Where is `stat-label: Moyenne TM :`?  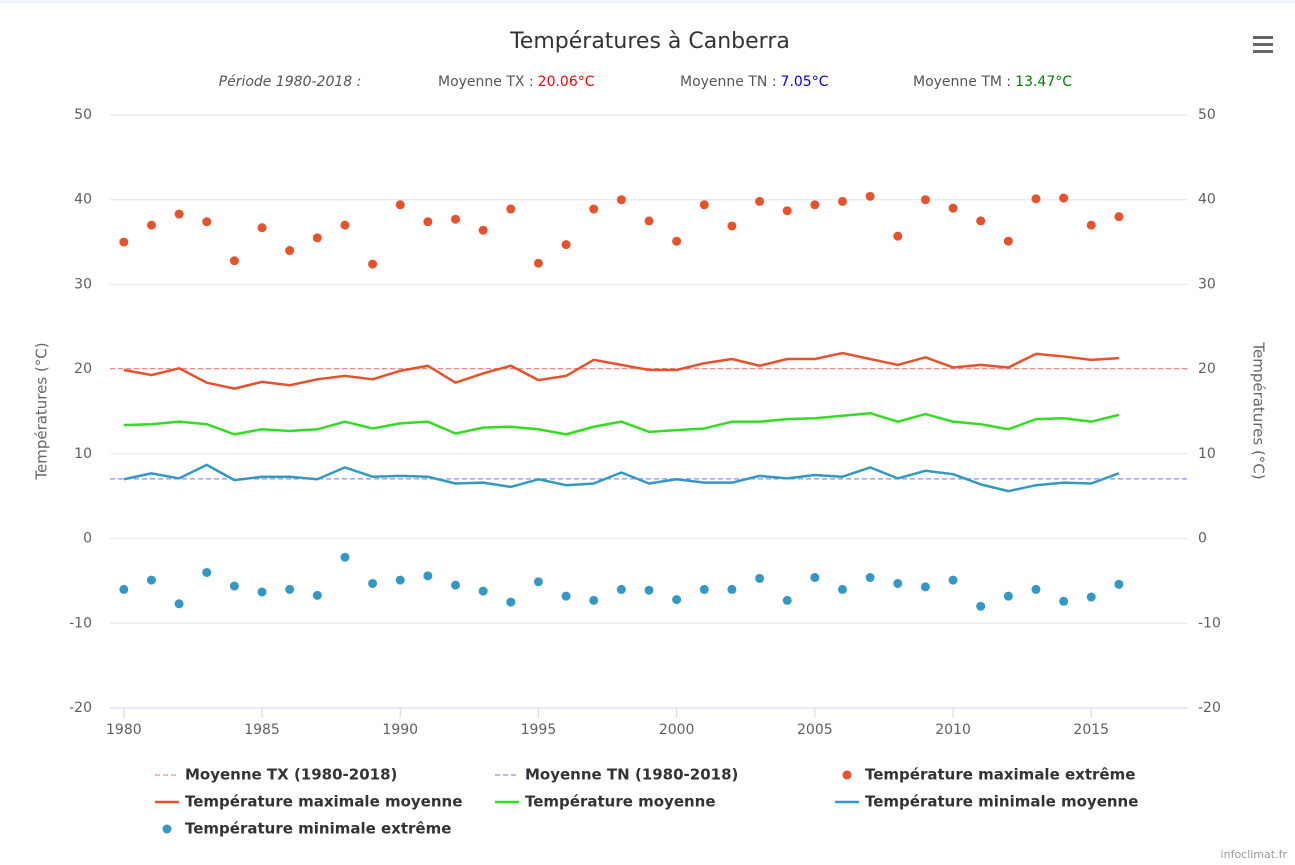 stat-label: Moyenne TM : is located at coordinates (962, 82).